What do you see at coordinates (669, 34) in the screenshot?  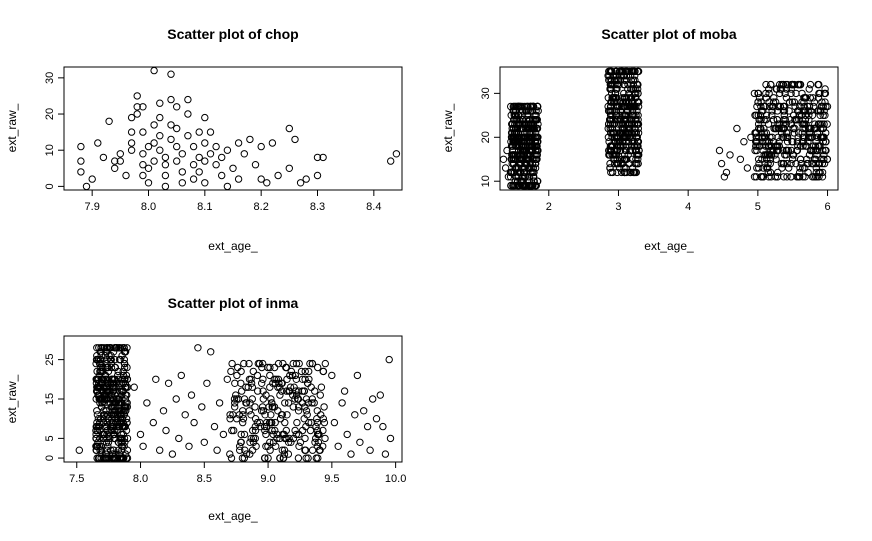 I see `chart-title: Scatter plot of moba` at bounding box center [669, 34].